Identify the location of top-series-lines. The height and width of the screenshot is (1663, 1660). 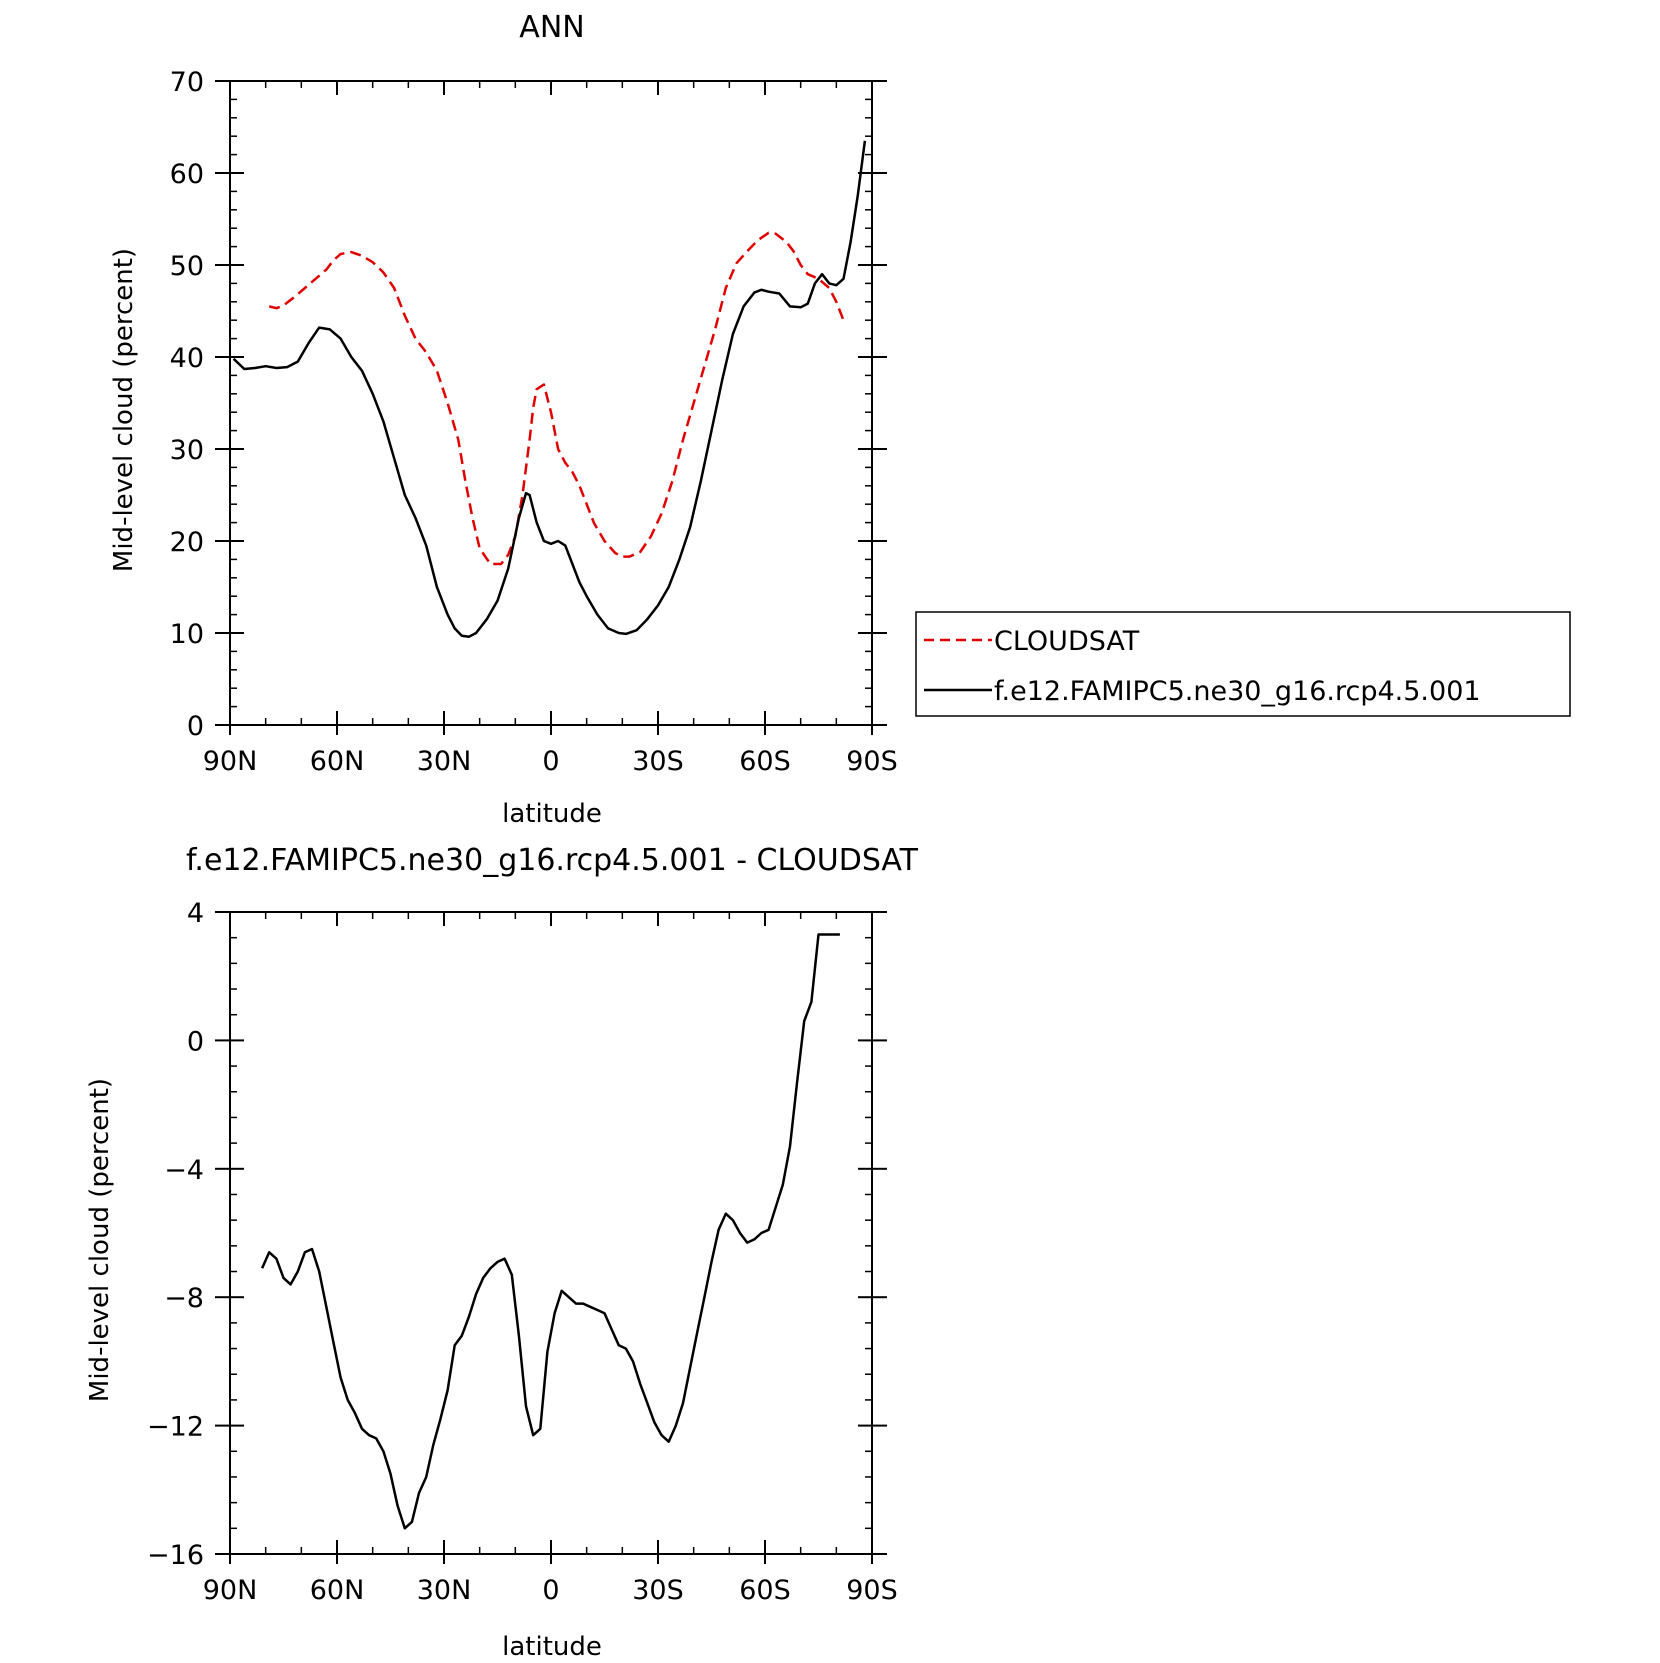
(549, 389).